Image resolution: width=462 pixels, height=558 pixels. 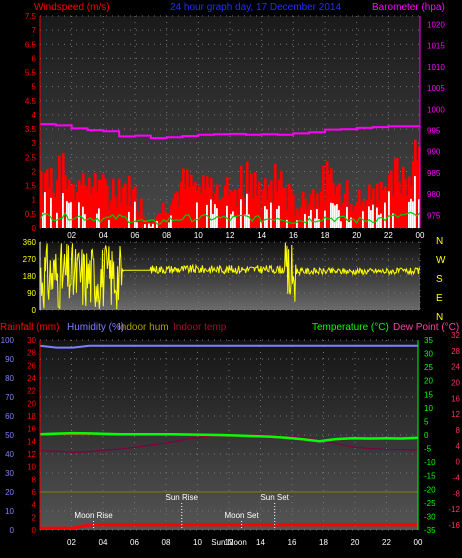 What do you see at coordinates (31, 214) in the screenshot?
I see `wind-y-tick-label: 0.5` at bounding box center [31, 214].